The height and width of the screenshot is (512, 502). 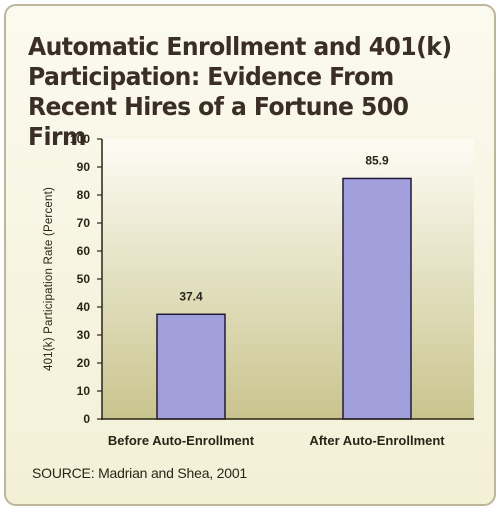 What do you see at coordinates (140, 473) in the screenshot?
I see `source-note: SOURCE: Madrian and Shea, 2001` at bounding box center [140, 473].